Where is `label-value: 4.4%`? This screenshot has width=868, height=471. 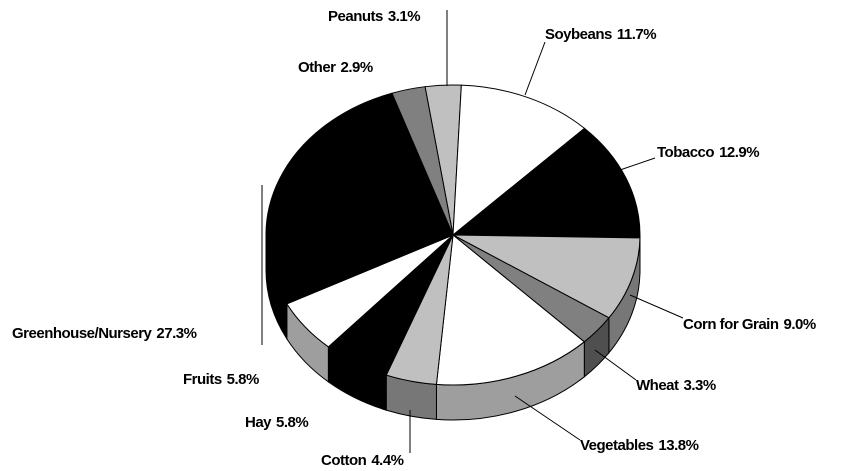 label-value: 4.4% is located at coordinates (387, 460).